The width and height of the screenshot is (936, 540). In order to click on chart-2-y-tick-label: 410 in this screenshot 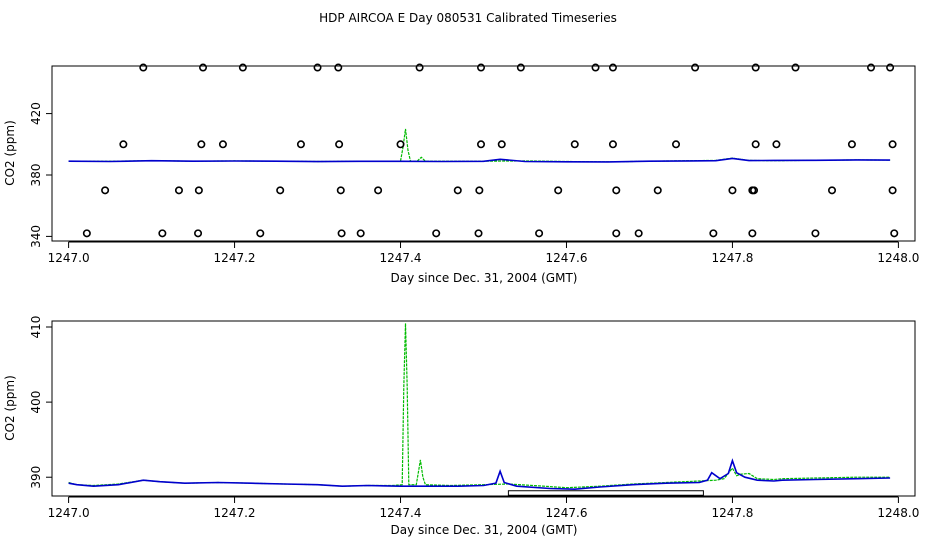, I will do `click(36, 327)`.